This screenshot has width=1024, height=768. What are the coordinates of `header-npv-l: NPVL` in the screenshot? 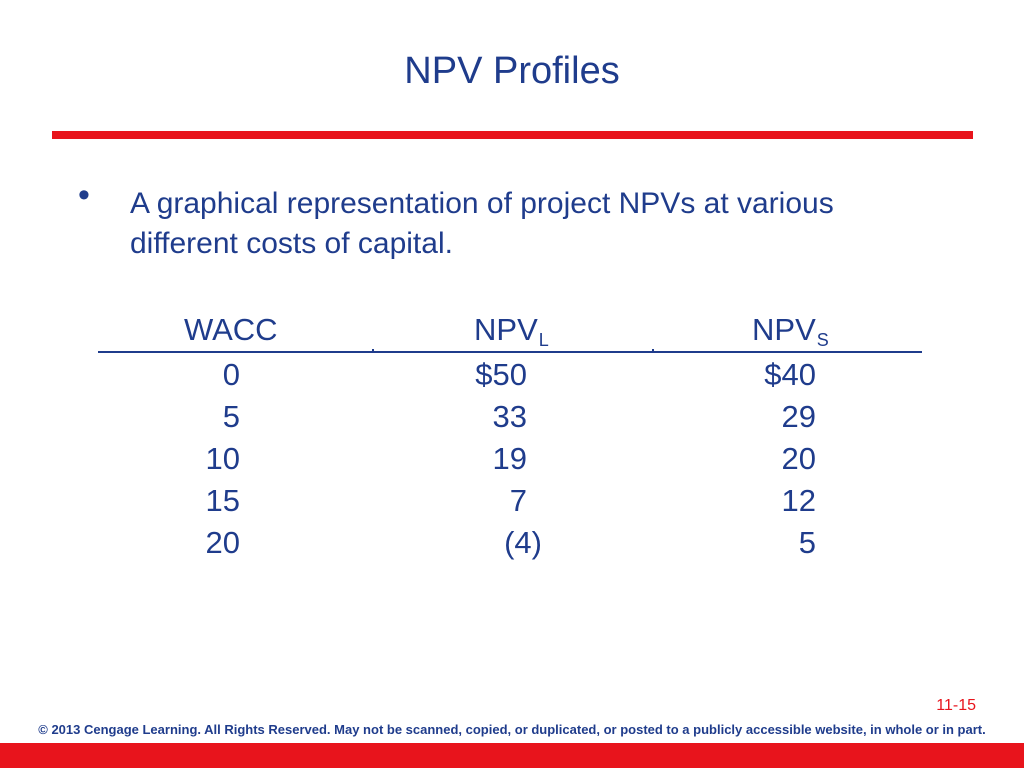 It's located at (511, 331).